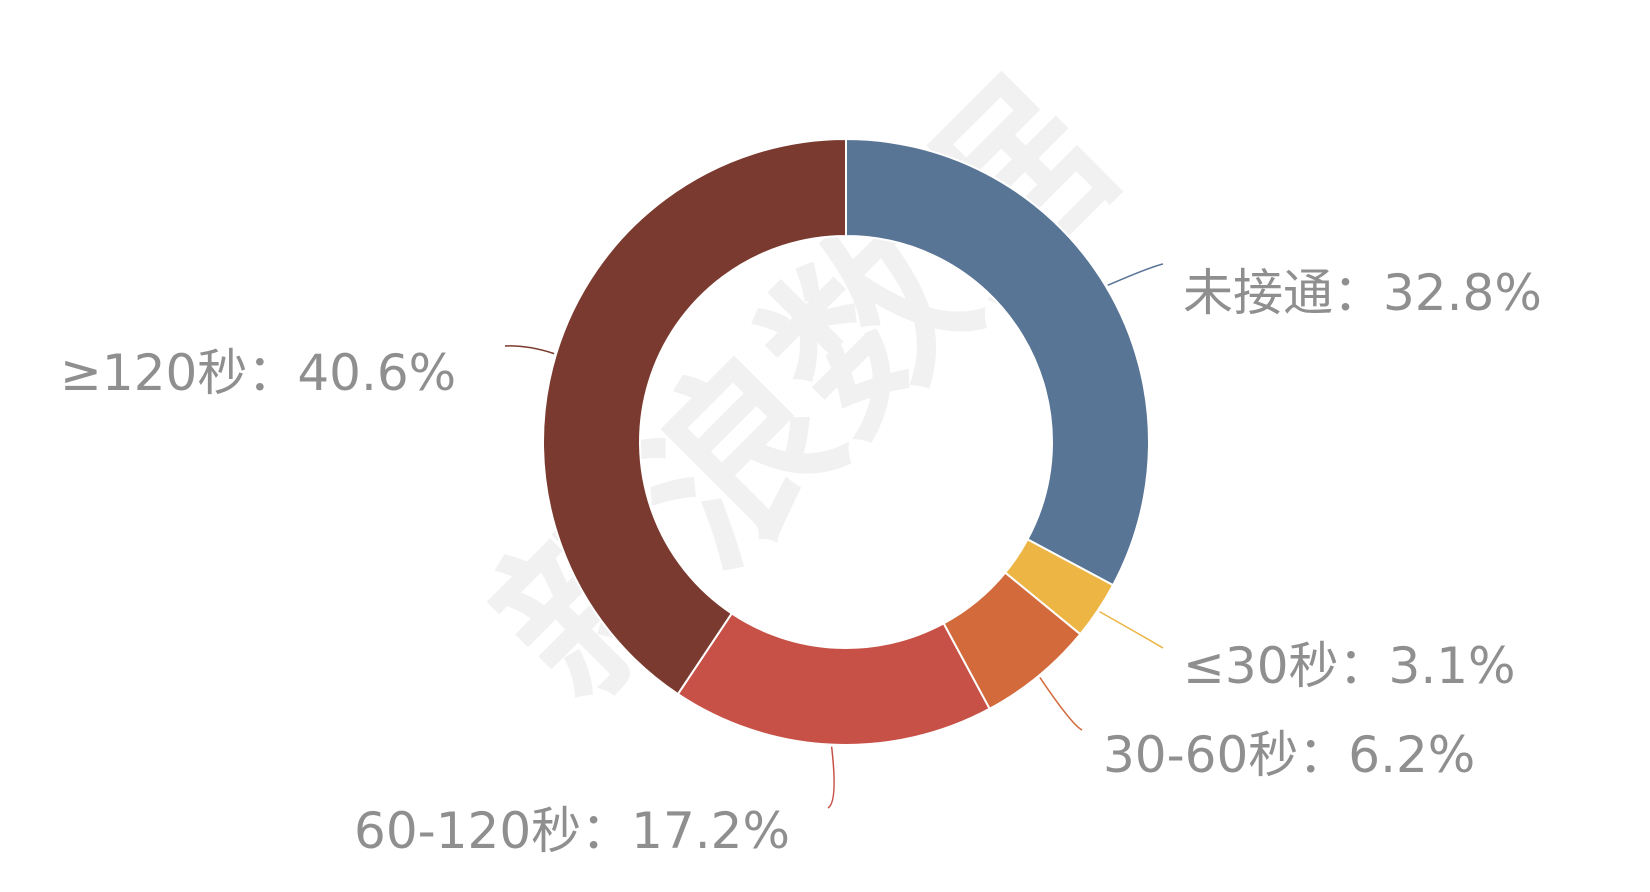 This screenshot has height=892, width=1650. I want to click on slice-ge-120s, so click(694, 416).